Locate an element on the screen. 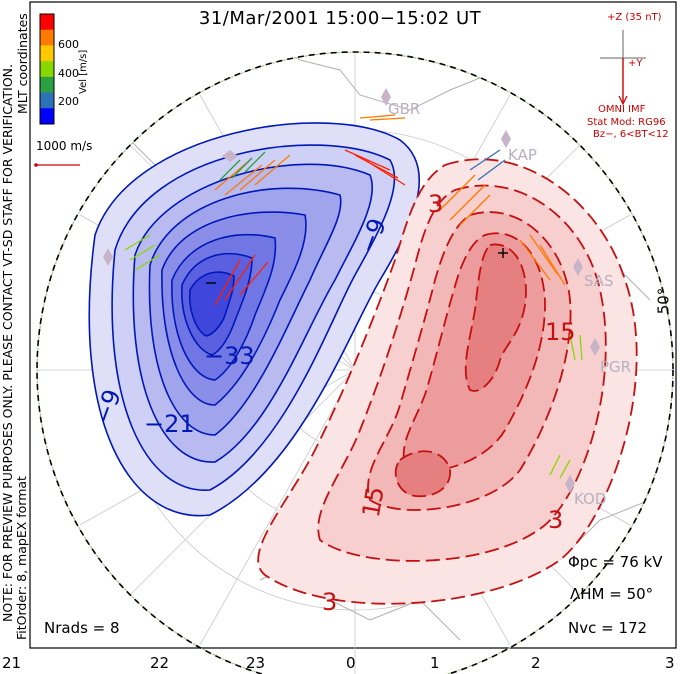  reference-vector-label: 1000 m/s is located at coordinates (64, 146).